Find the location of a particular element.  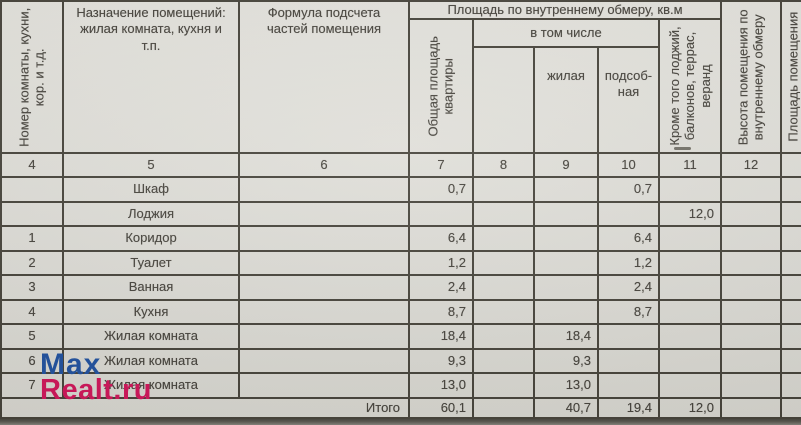

header-total-area-label: Общая площадь квартиры is located at coordinates (440, 86).